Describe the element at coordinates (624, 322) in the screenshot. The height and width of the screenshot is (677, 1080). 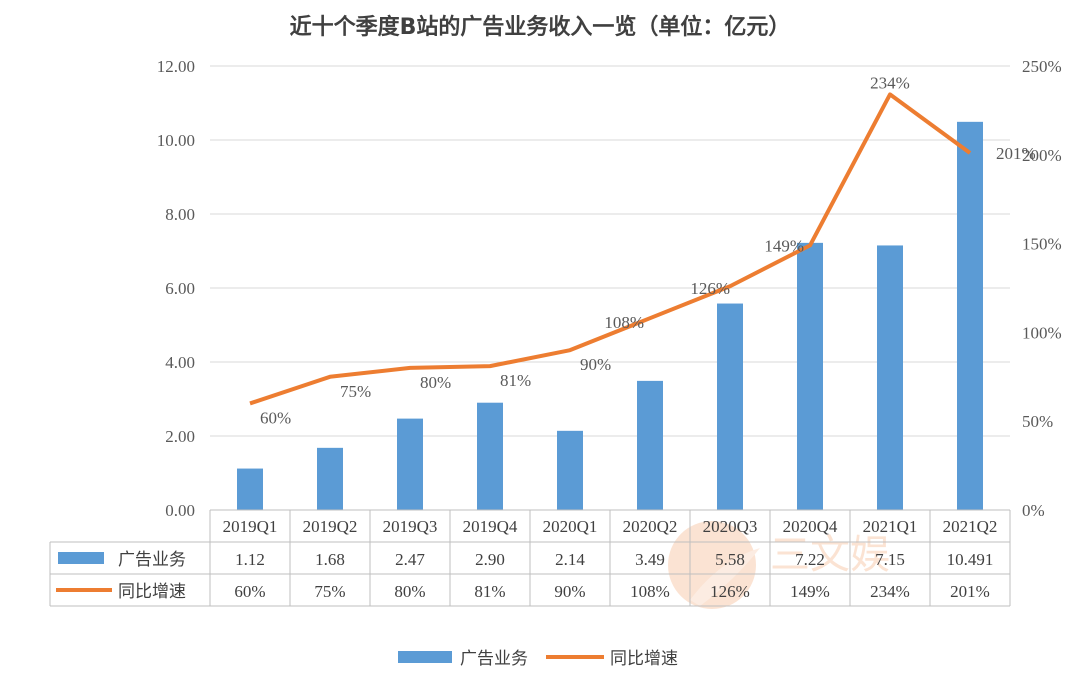
I see `line-data-label: 108%` at that location.